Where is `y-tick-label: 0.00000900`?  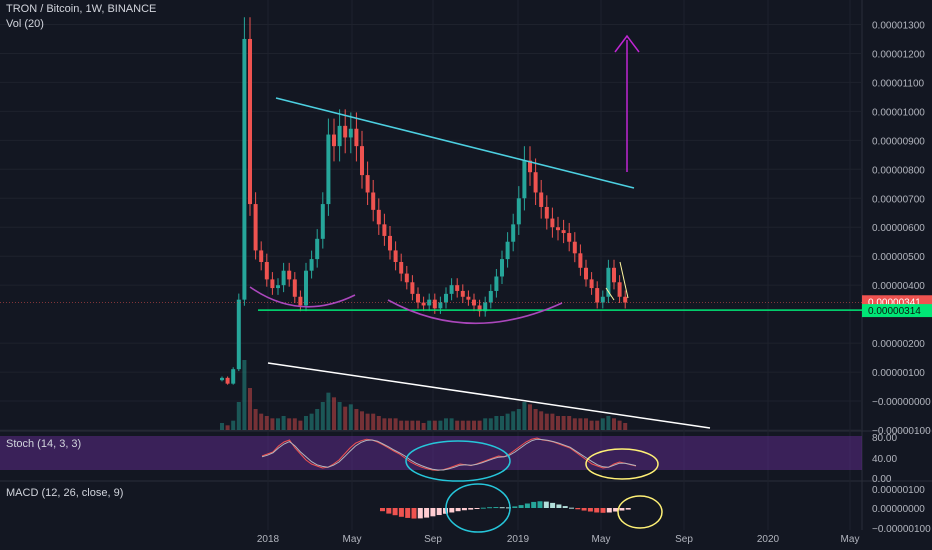 y-tick-label: 0.00000900 is located at coordinates (898, 141).